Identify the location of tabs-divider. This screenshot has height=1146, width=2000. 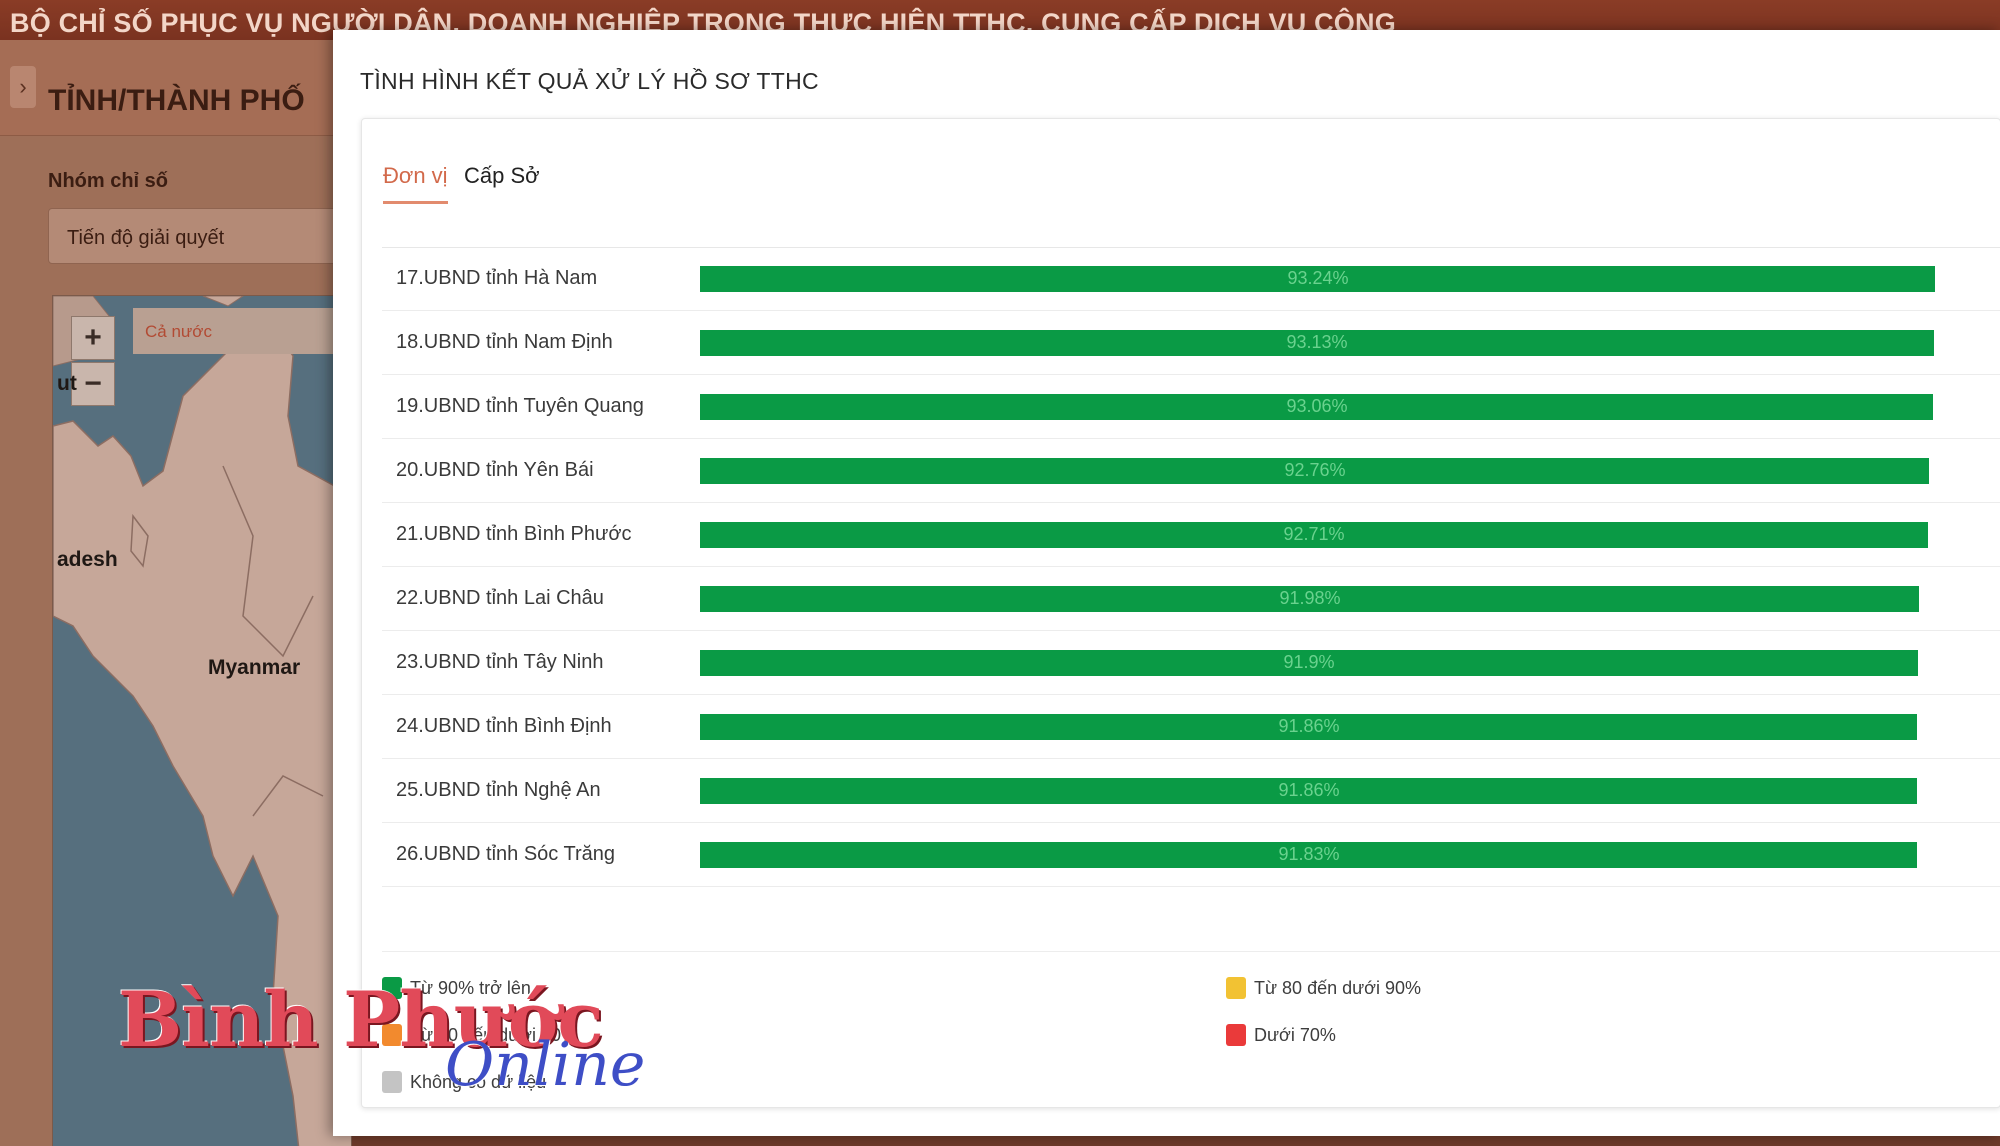
(1191, 247).